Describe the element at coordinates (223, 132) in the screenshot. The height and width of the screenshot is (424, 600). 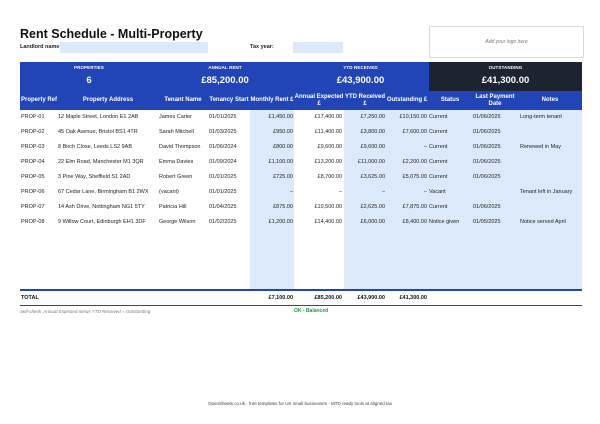
I see `cell-start: 01/03/2025` at that location.